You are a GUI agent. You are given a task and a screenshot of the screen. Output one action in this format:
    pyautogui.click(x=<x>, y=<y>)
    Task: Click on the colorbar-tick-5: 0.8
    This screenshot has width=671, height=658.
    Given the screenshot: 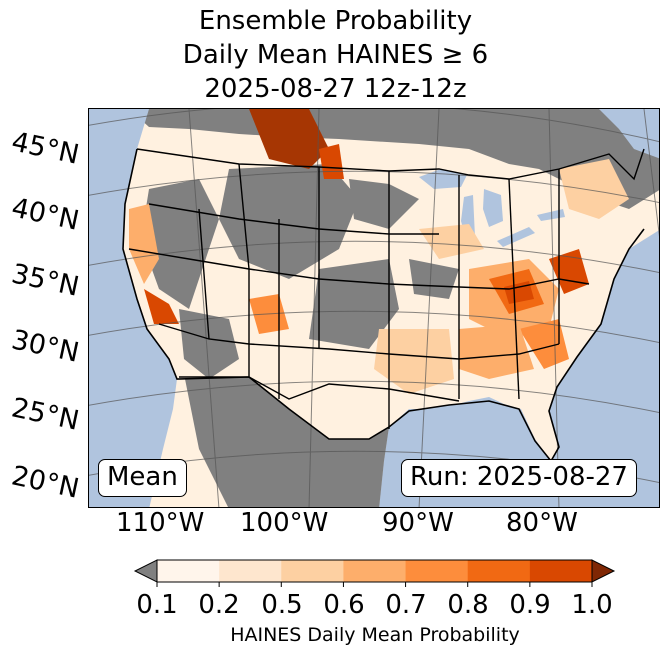 What is the action you would take?
    pyautogui.click(x=468, y=605)
    